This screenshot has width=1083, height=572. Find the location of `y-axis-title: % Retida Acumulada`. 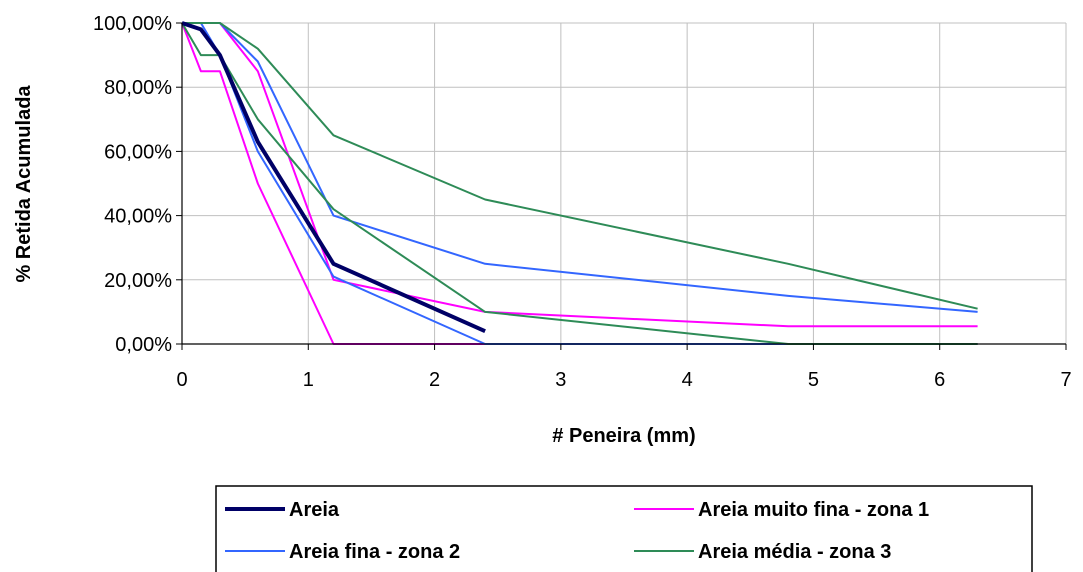

y-axis-title: % Retida Acumulada is located at coordinates (24, 184).